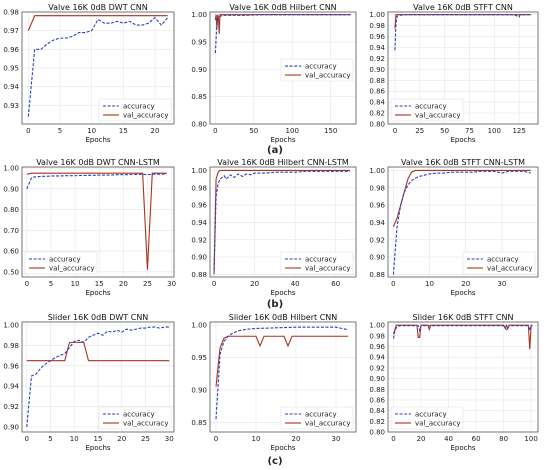 The image size is (550, 470). I want to click on x-tick-label: 150, so click(330, 131).